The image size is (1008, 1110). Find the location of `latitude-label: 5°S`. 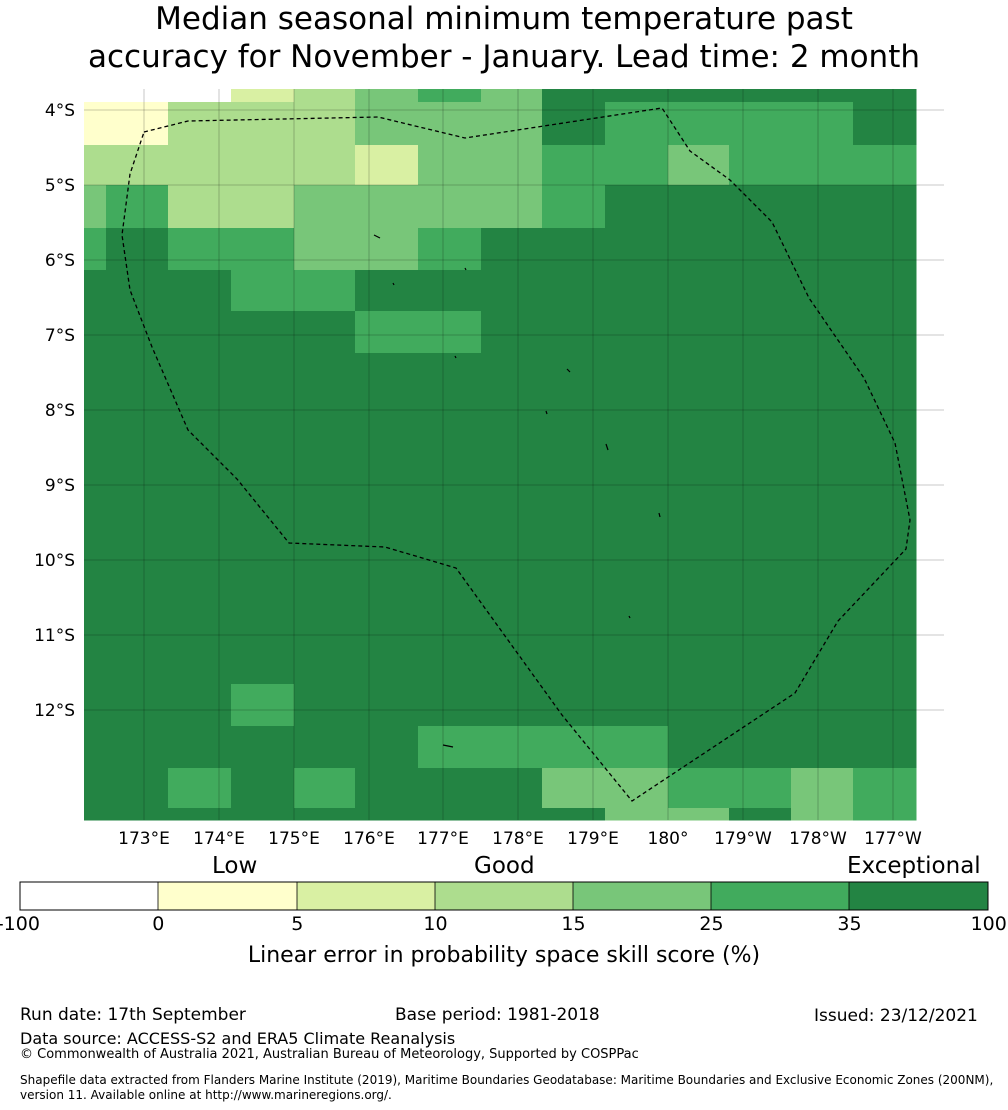

latitude-label: 5°S is located at coordinates (60, 186).